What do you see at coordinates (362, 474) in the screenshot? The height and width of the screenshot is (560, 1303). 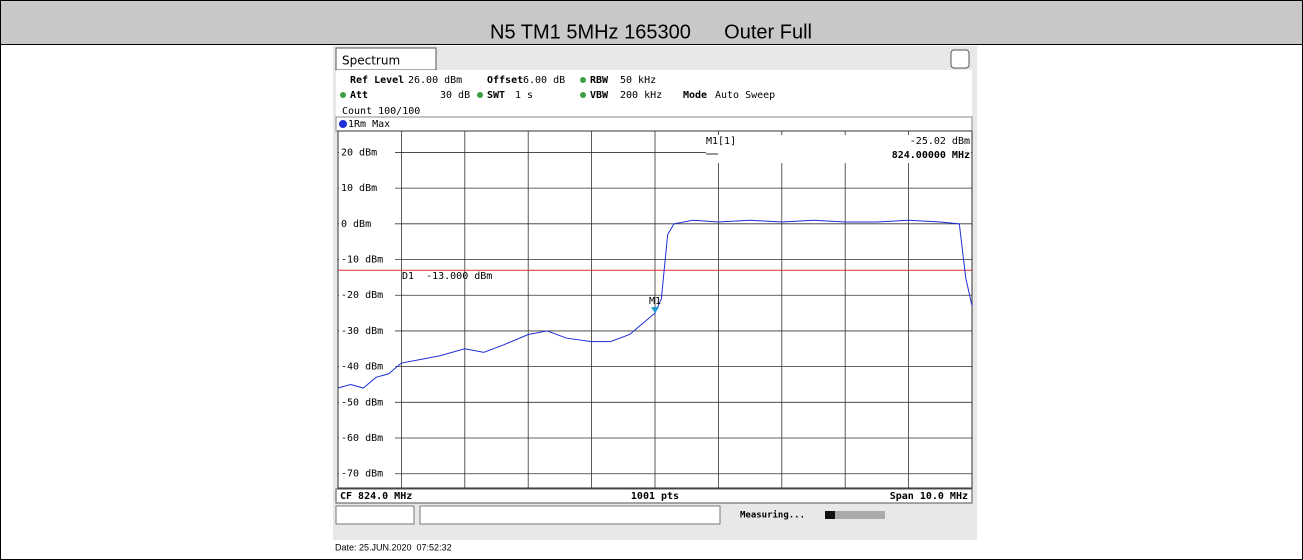 I see `y-tick-label: -70 dBm` at bounding box center [362, 474].